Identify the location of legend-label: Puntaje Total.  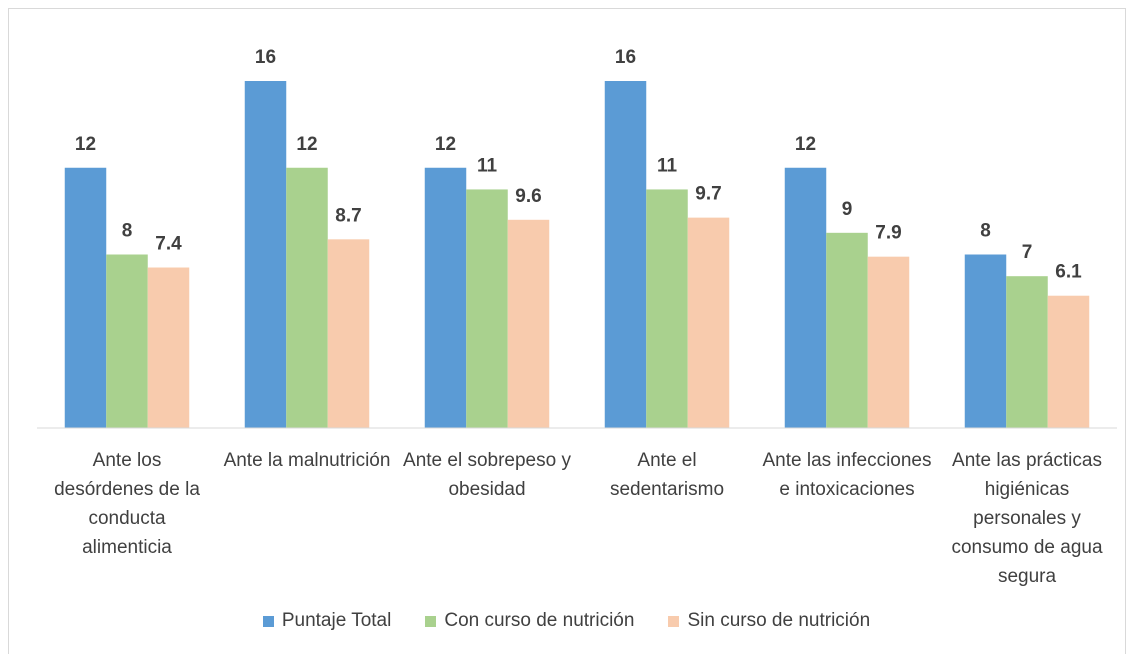
(336, 620).